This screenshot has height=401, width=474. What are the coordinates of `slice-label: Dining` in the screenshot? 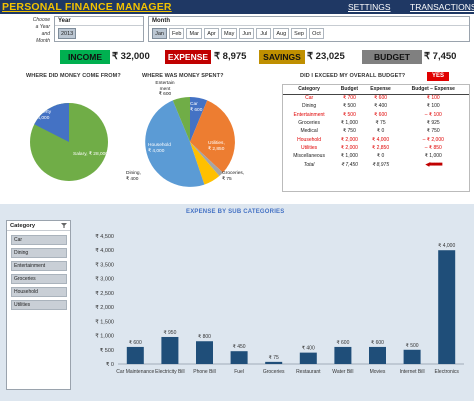 It's located at (133, 173).